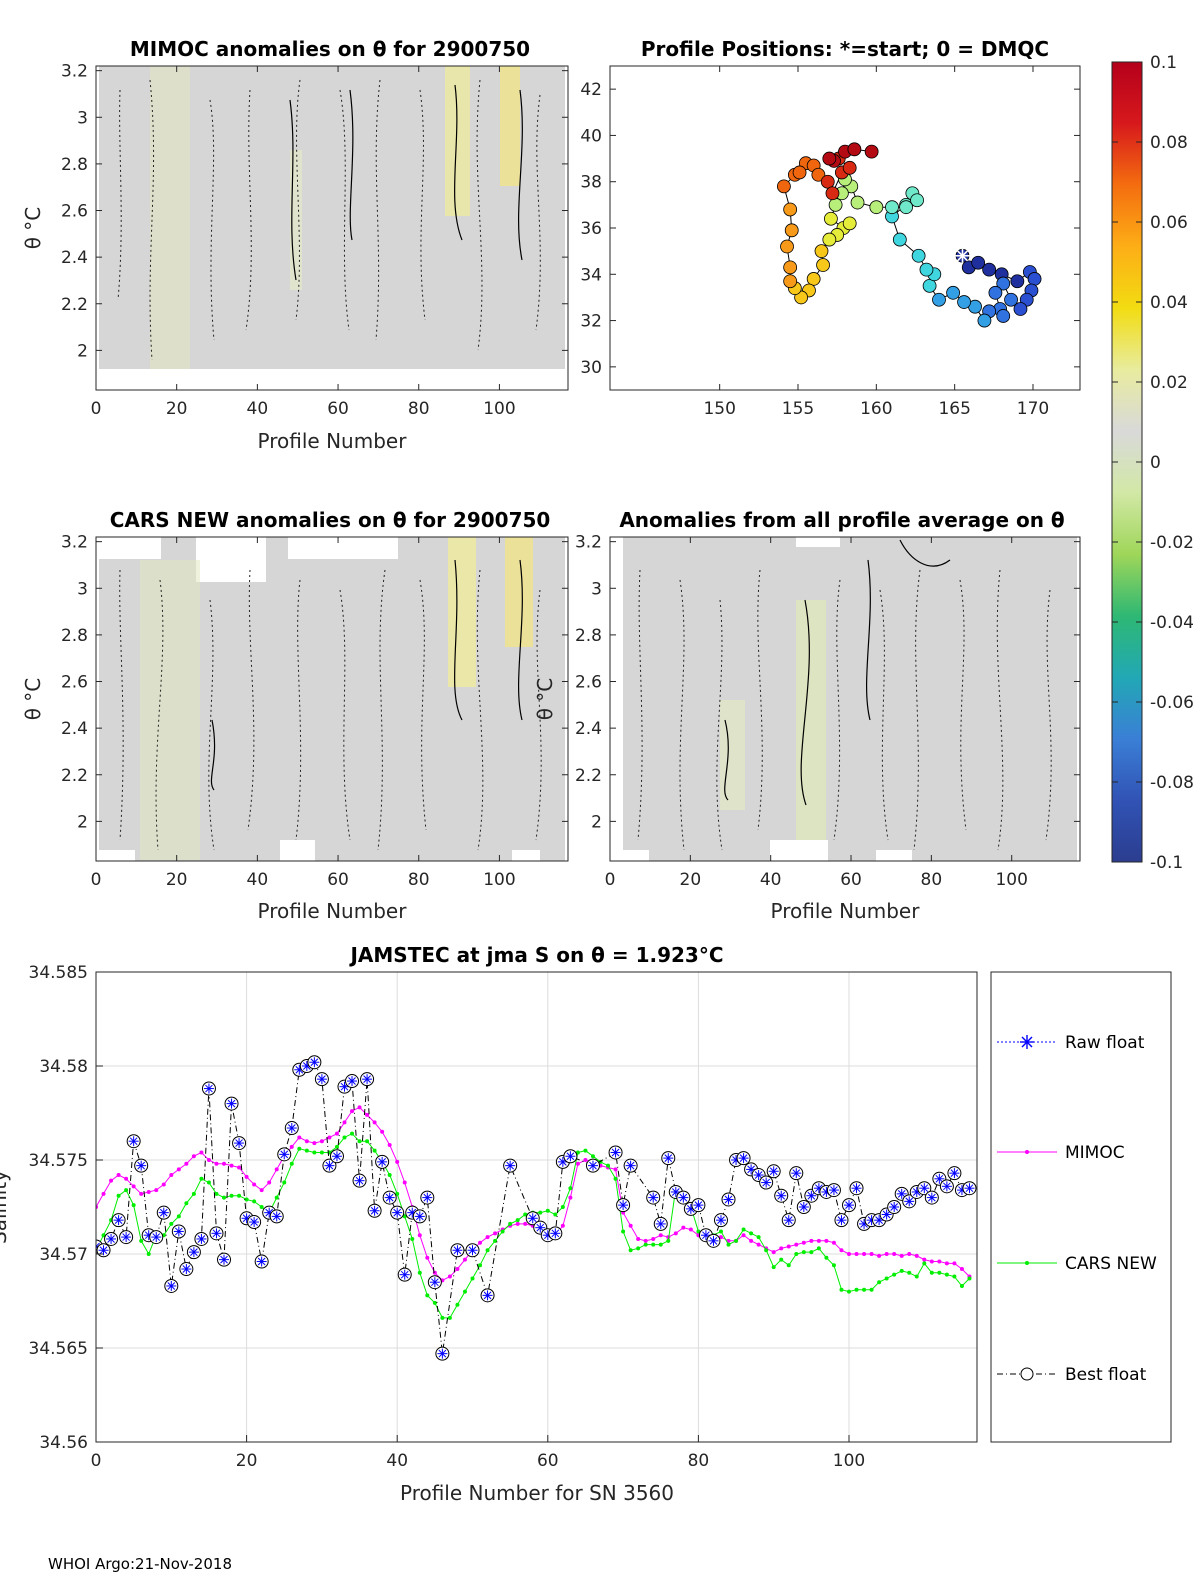  What do you see at coordinates (830, 242) in the screenshot?
I see `positions-ticks: 150 155 160 165 170 30 32 34 36 38 40 42` at bounding box center [830, 242].